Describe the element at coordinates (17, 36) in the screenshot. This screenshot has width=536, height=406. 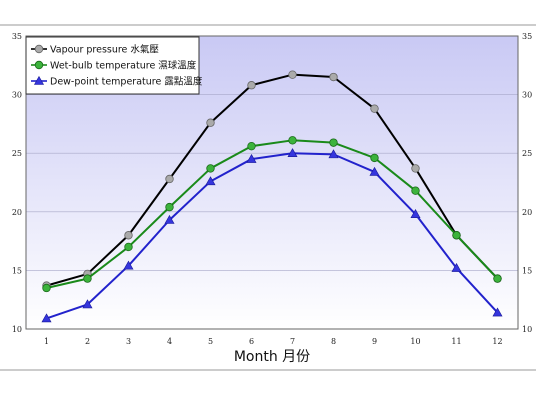
I see `y-tick-label-left: 35` at that location.